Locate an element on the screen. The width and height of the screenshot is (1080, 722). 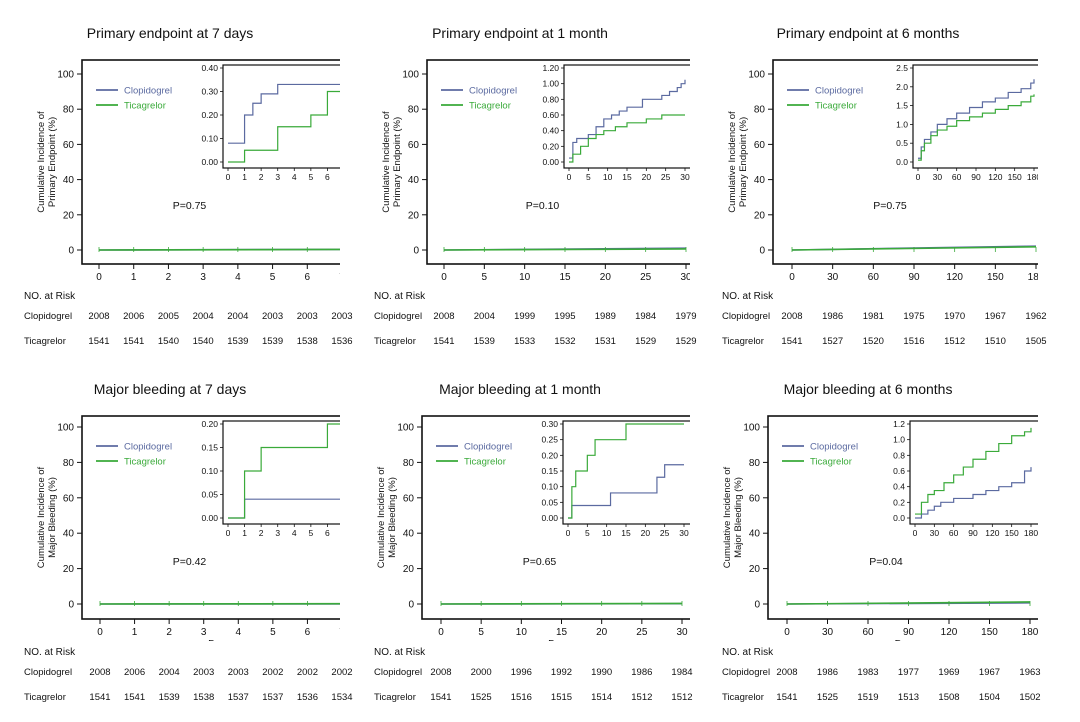
chart-title: Major bleeding at 7 days is located at coordinates (170, 389).